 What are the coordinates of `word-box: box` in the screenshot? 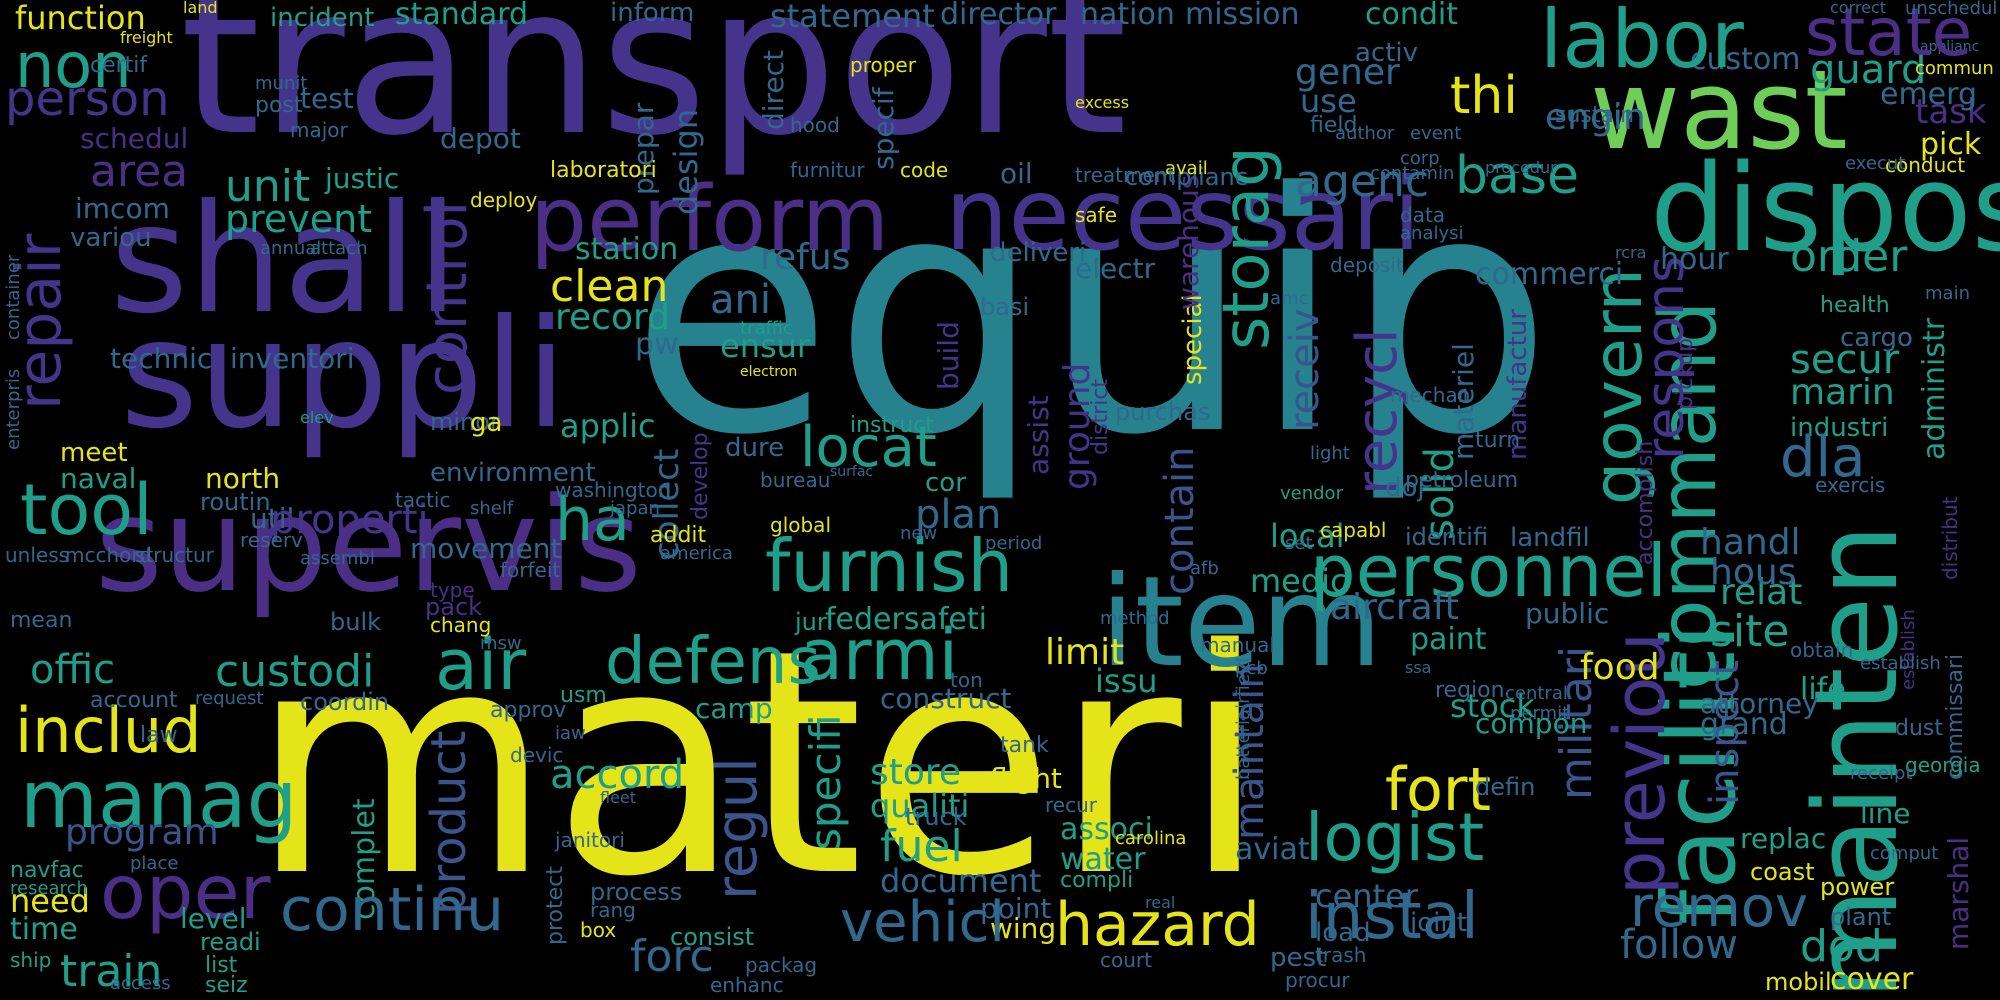 It's located at (598, 930).